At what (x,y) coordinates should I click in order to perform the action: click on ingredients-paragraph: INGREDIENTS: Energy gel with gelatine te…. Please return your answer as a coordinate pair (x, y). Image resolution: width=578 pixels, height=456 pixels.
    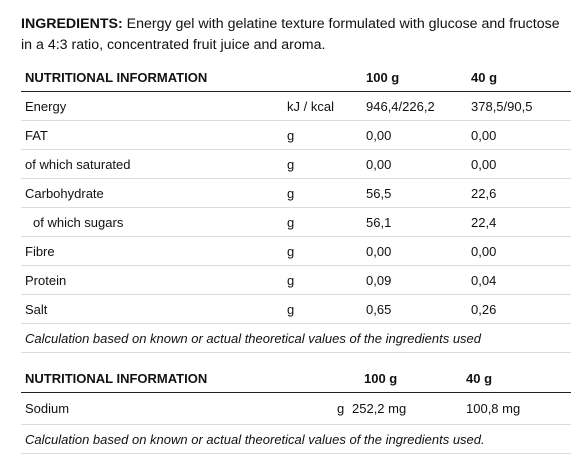
    Looking at the image, I should click on (296, 35).